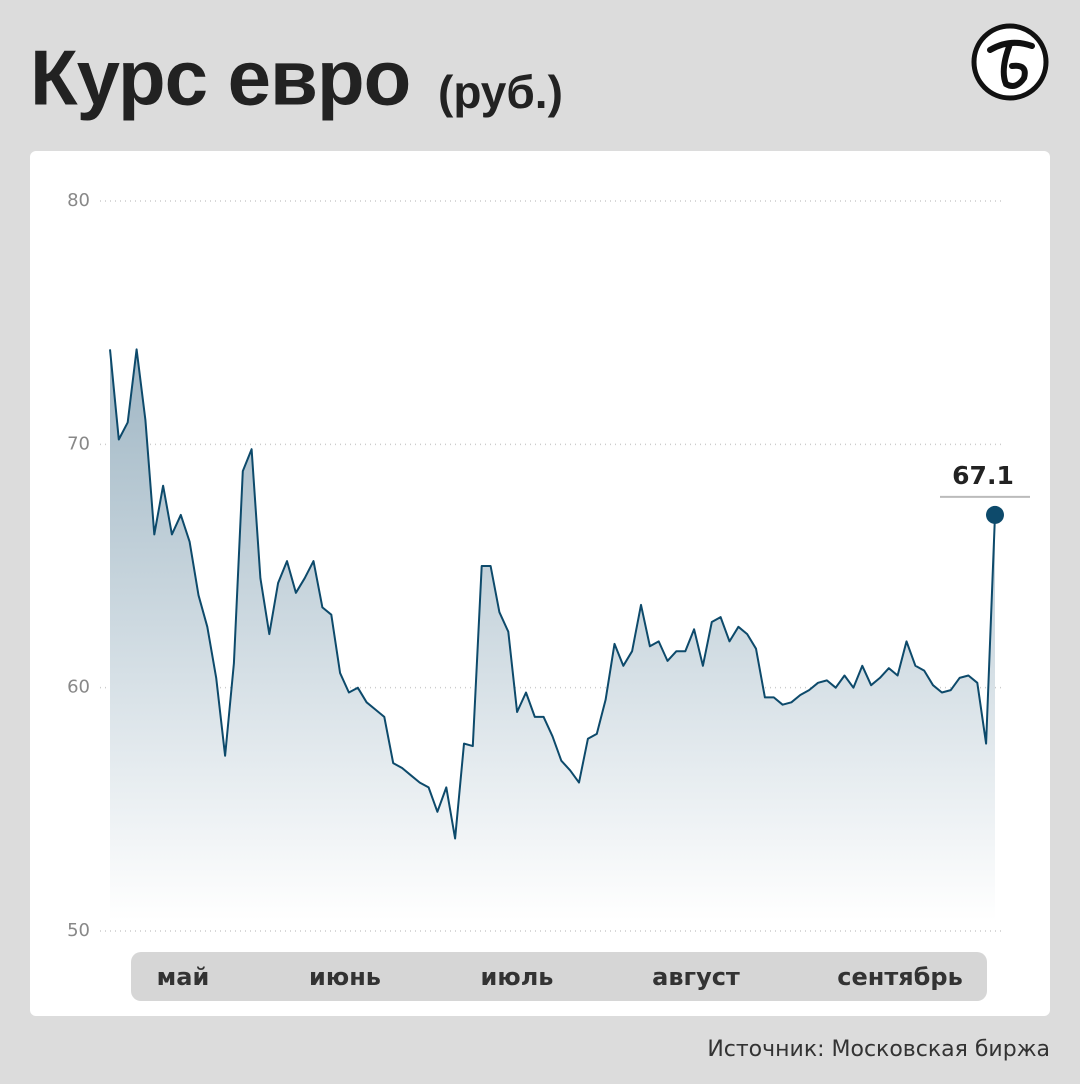  I want to click on y-tick-label: 80, so click(78, 200).